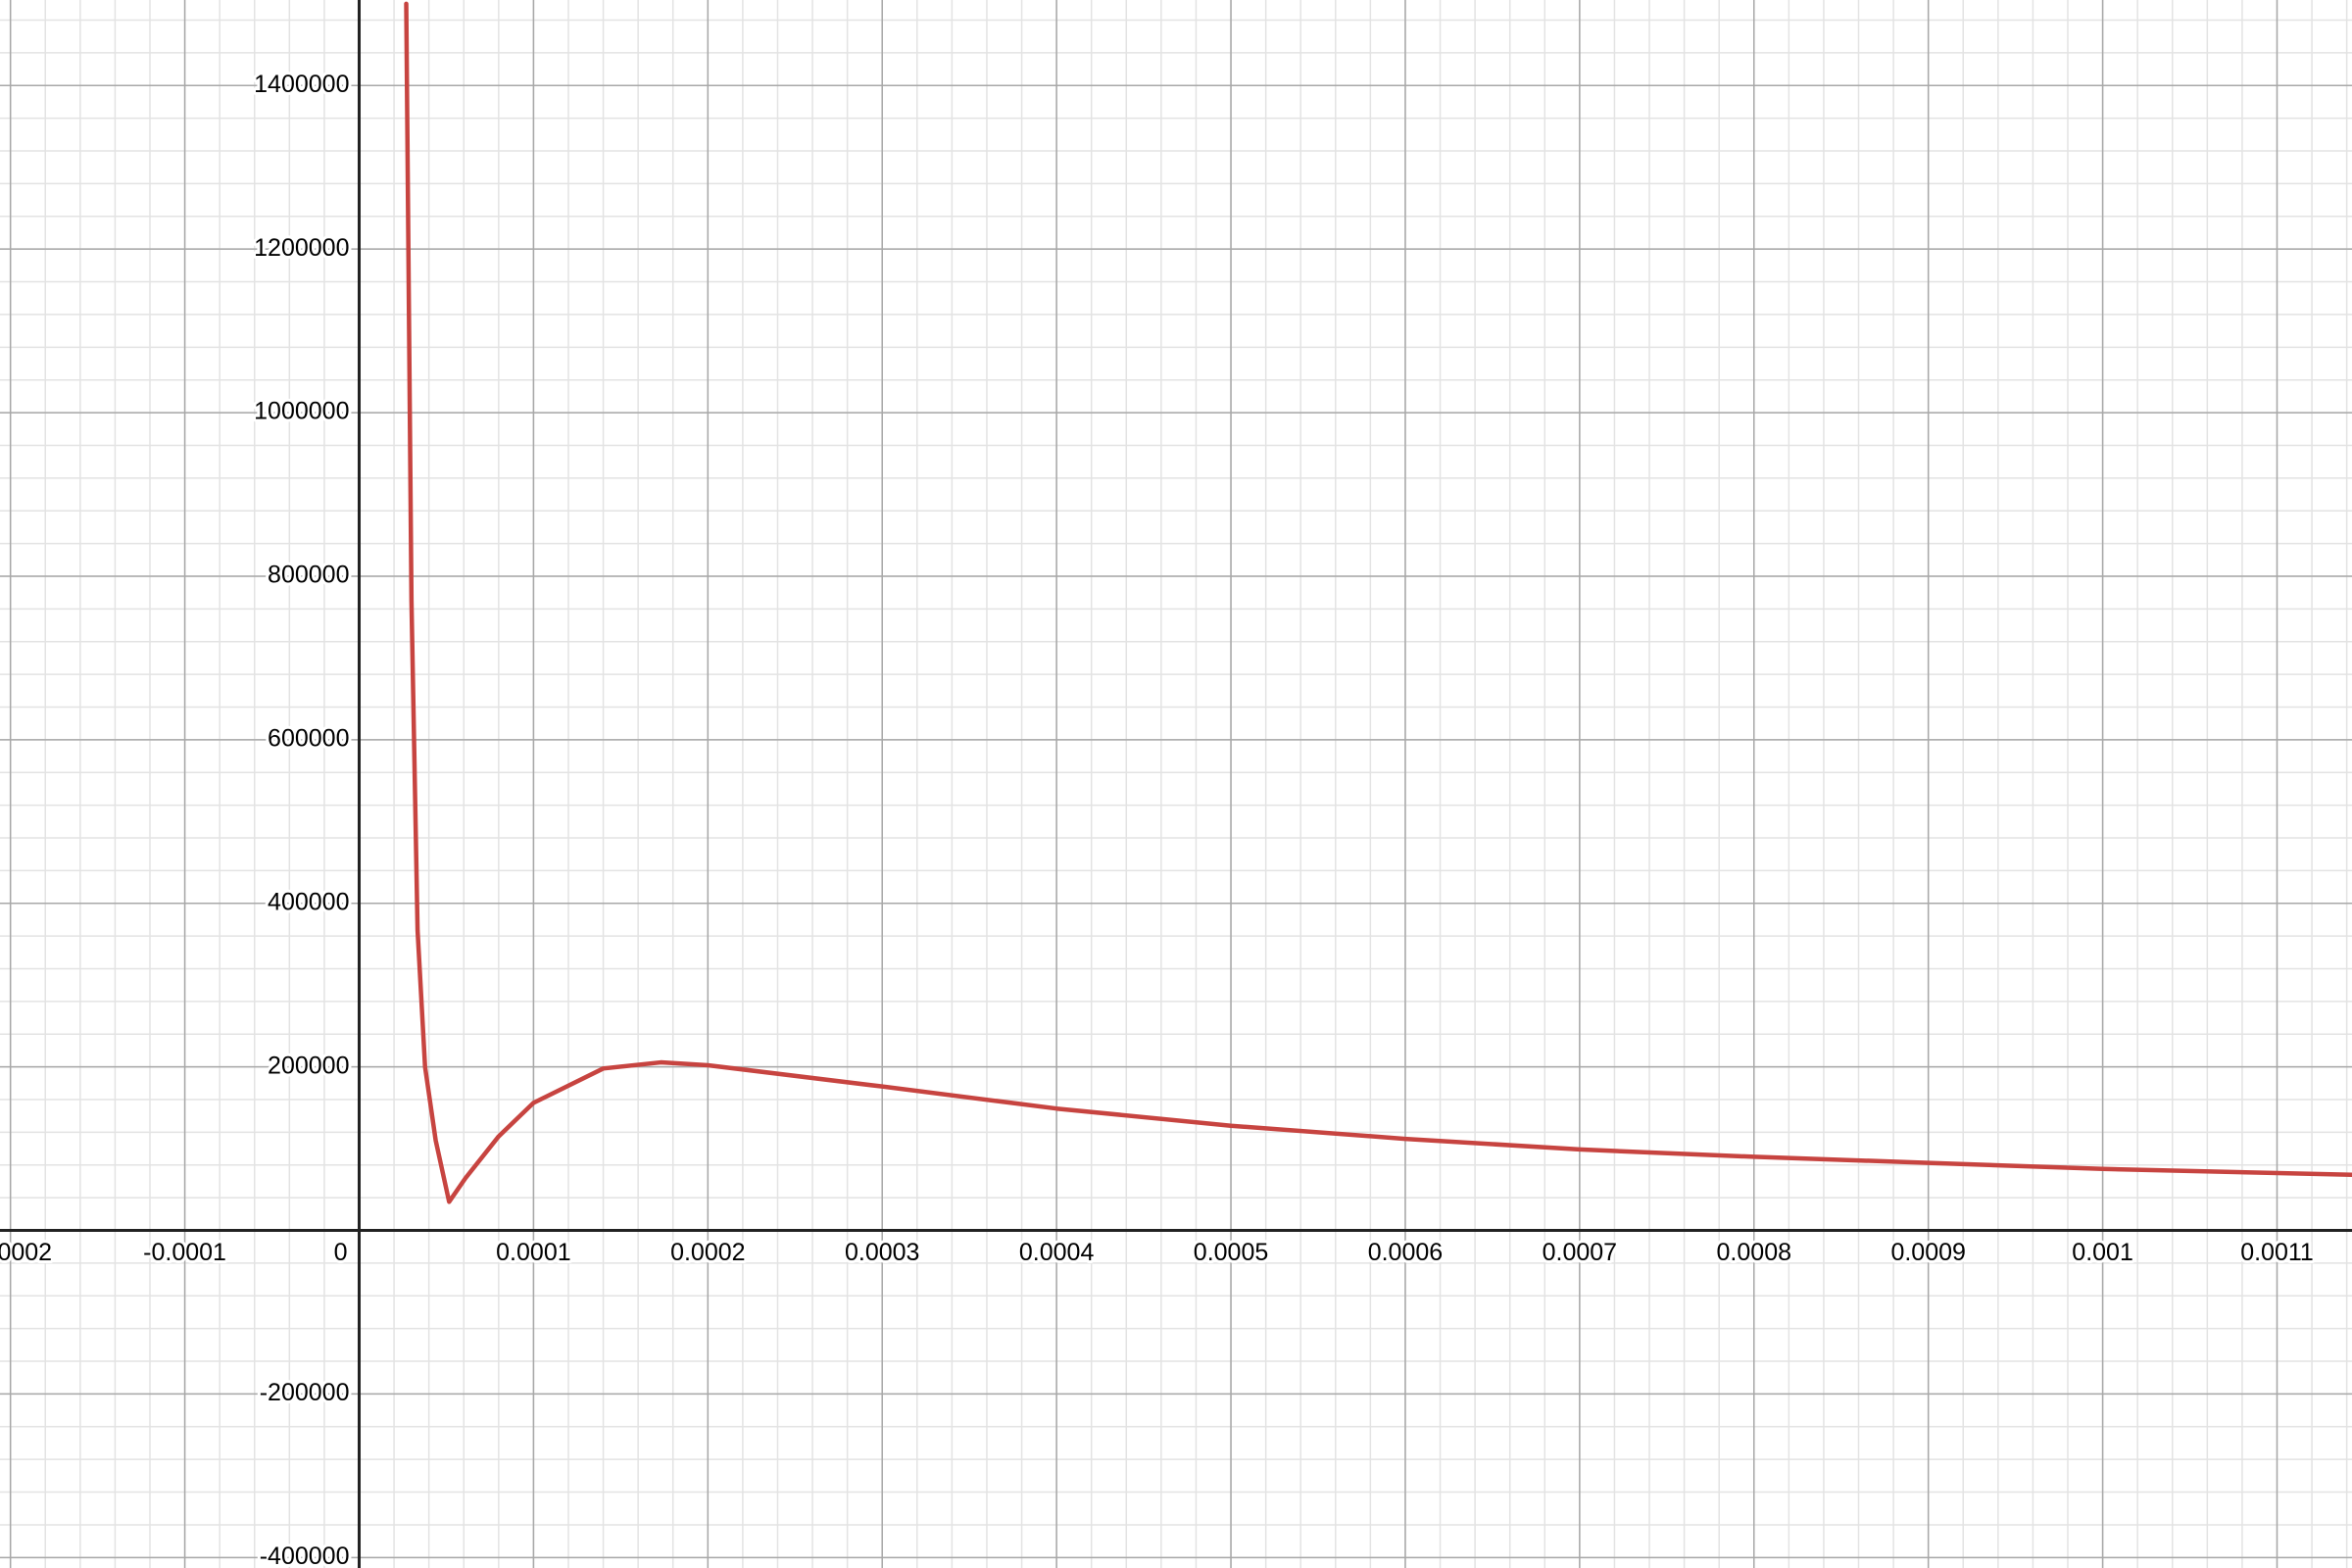 Image resolution: width=2352 pixels, height=1568 pixels. What do you see at coordinates (2277, 1252) in the screenshot?
I see `x-tick-label: 0.0011` at bounding box center [2277, 1252].